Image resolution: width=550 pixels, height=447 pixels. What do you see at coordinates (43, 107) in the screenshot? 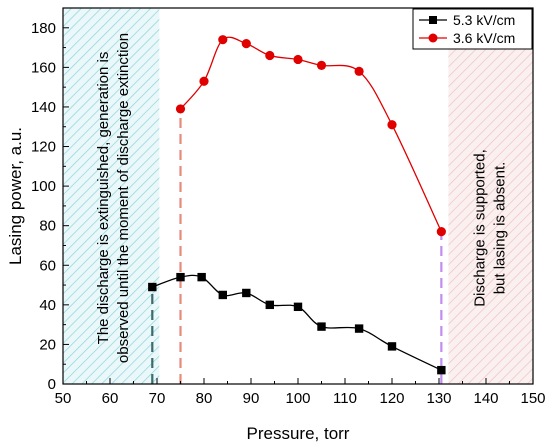
I see `y-tick-label: 140` at bounding box center [43, 107].